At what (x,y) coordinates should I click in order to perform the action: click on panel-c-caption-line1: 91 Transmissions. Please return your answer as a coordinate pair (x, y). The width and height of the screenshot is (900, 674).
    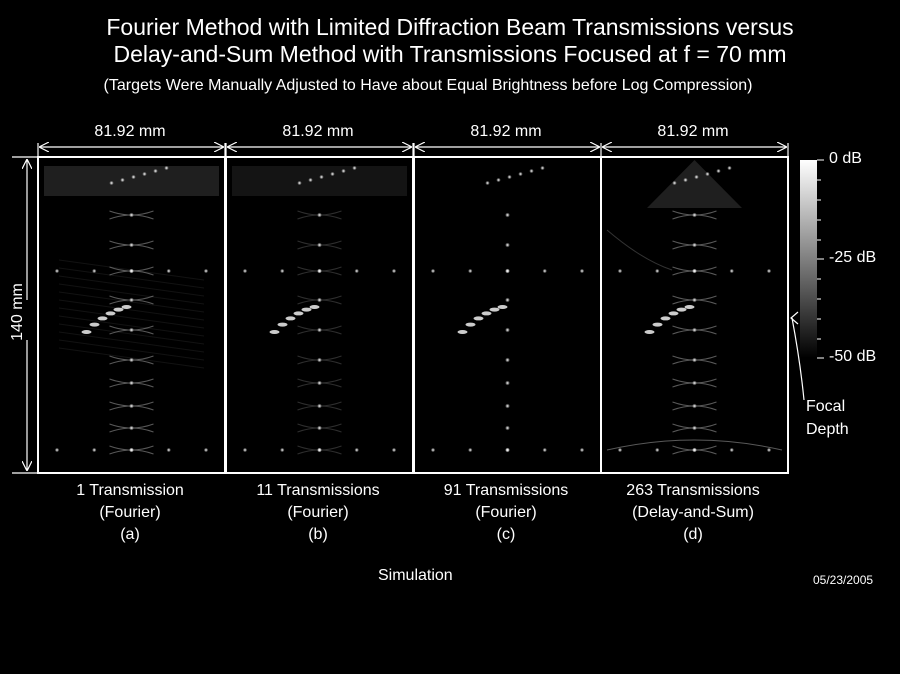
    Looking at the image, I should click on (506, 490).